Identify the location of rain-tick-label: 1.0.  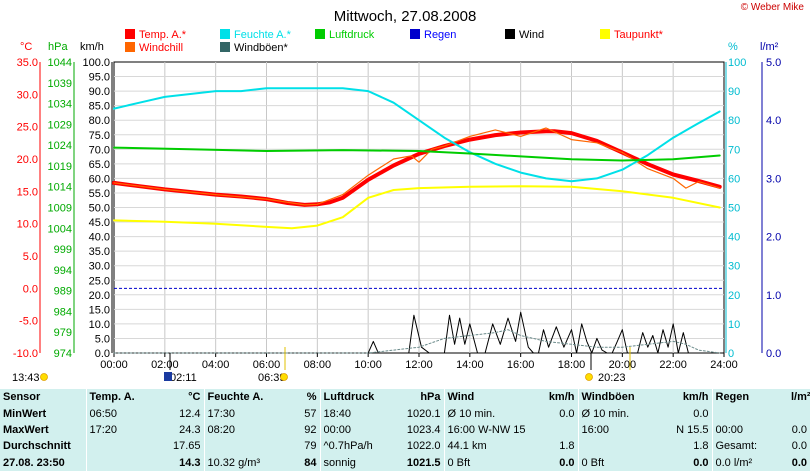
(773, 296).